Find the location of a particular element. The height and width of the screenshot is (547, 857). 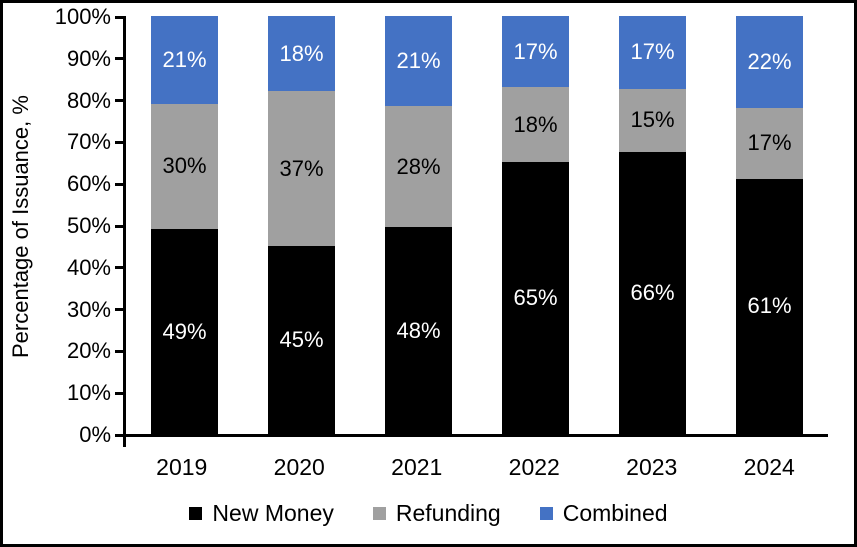

segment-2020-new-money: 45% is located at coordinates (301, 339).